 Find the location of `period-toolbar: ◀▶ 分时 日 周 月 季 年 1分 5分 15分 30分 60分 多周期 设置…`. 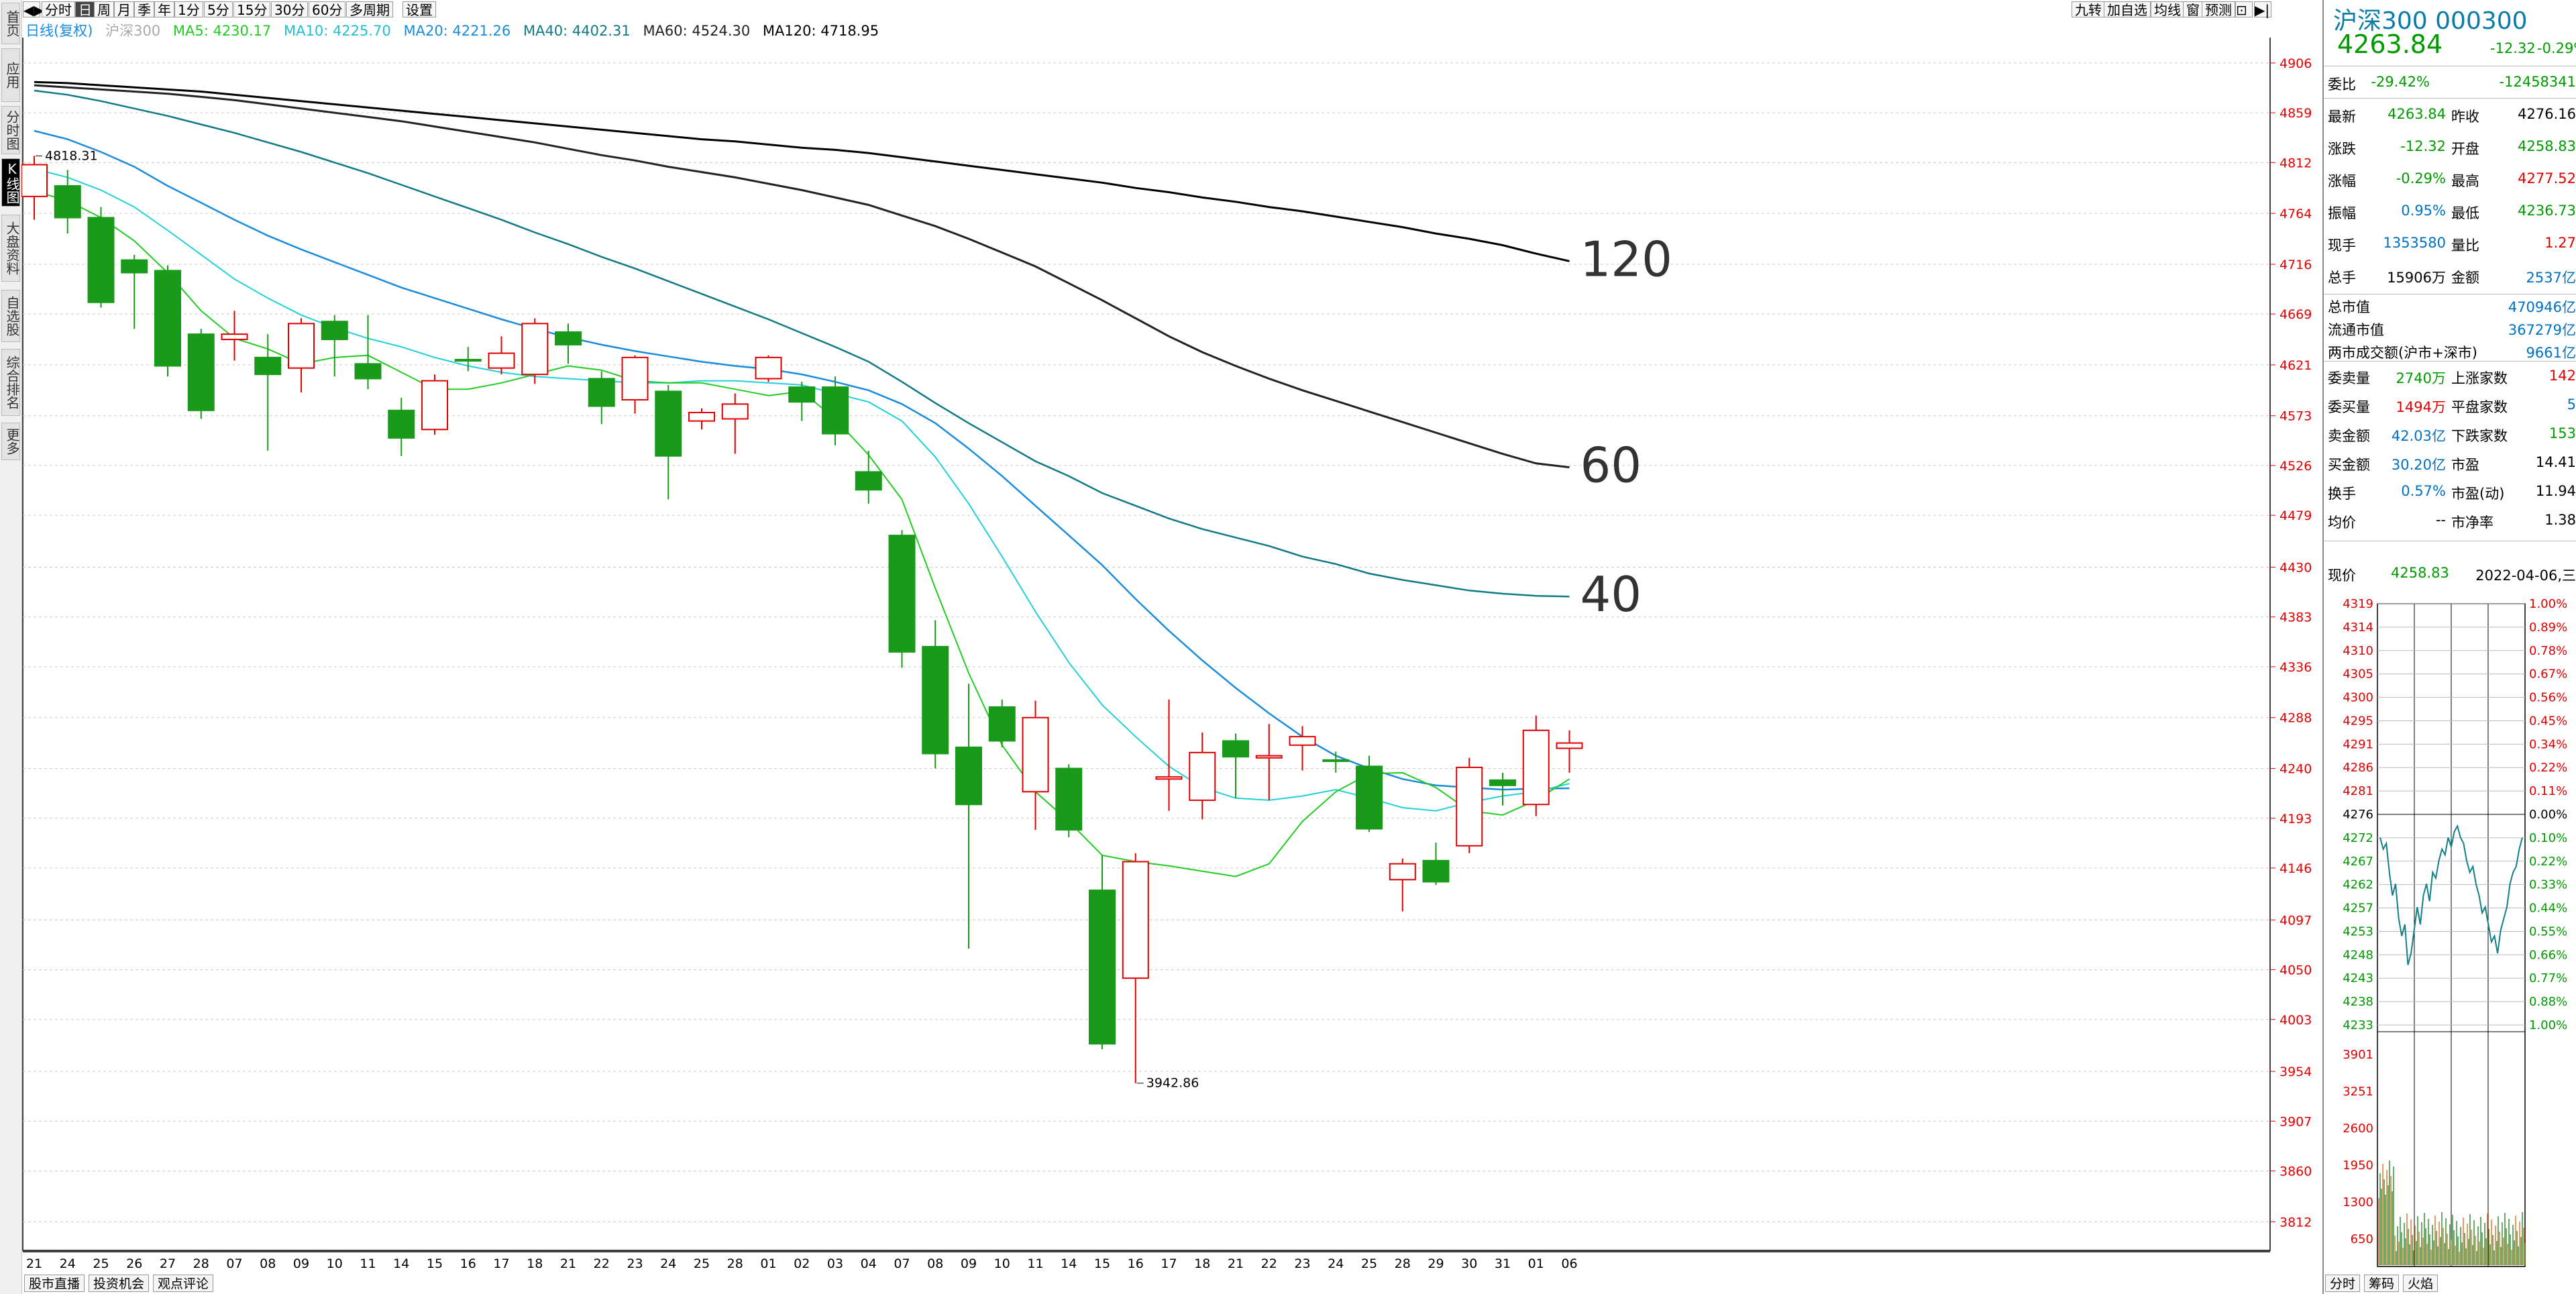

period-toolbar: ◀▶ 分时 日 周 月 季 年 1分 5分 15分 30分 60分 多周期 设置… is located at coordinates (1148, 9).